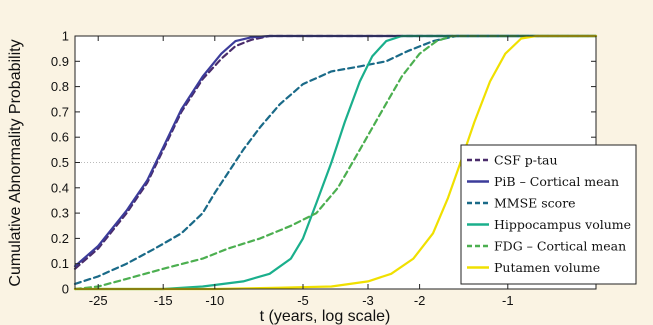 This screenshot has height=325, width=653. What do you see at coordinates (60, 86) in the screenshot?
I see `y-tick-label: 0.8` at bounding box center [60, 86].